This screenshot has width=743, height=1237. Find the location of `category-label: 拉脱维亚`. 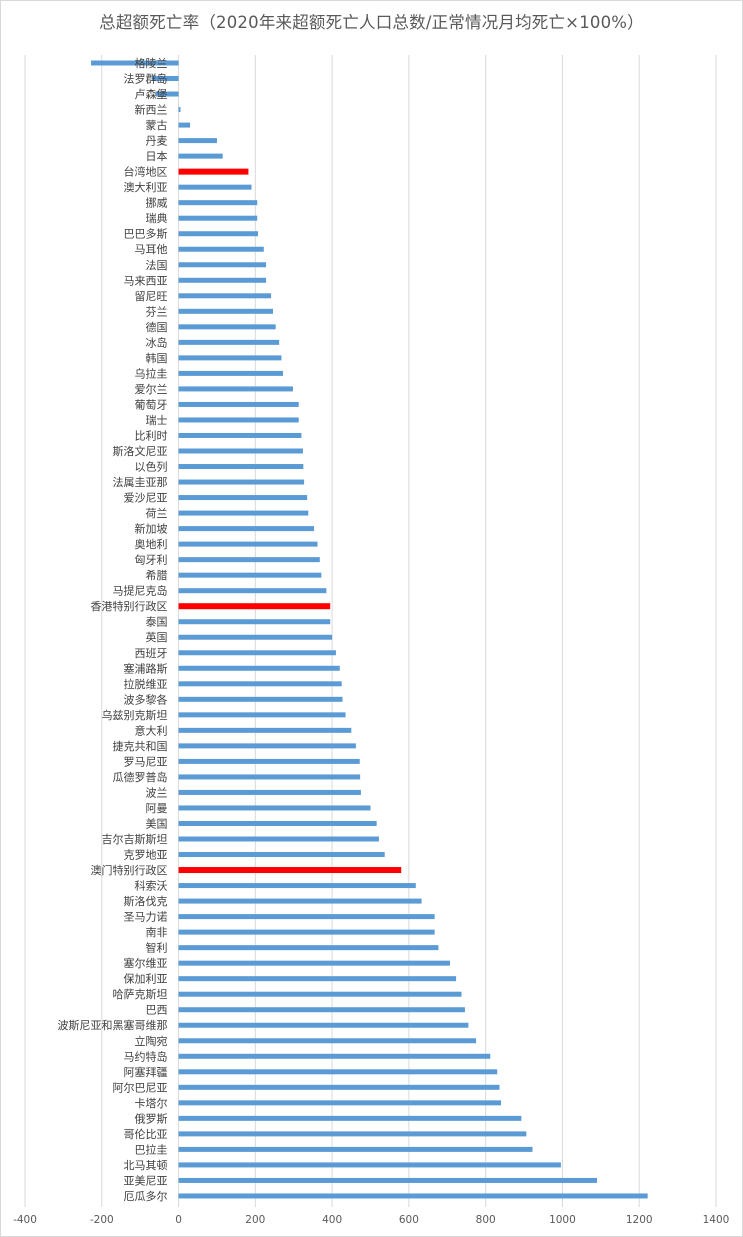

category-label: 拉脱维亚 is located at coordinates (146, 684).